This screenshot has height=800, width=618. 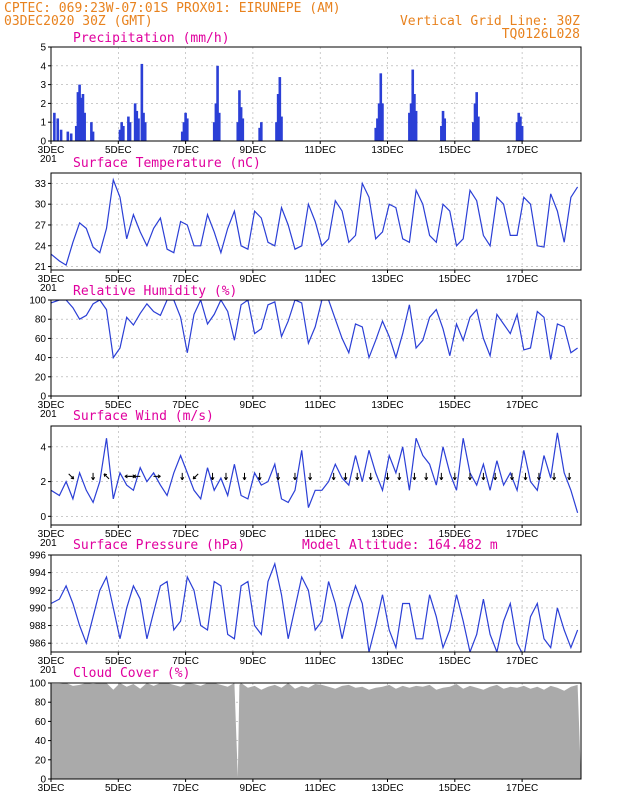 What do you see at coordinates (167, 163) in the screenshot?
I see `temp-title: Surface Temperature (nC)` at bounding box center [167, 163].